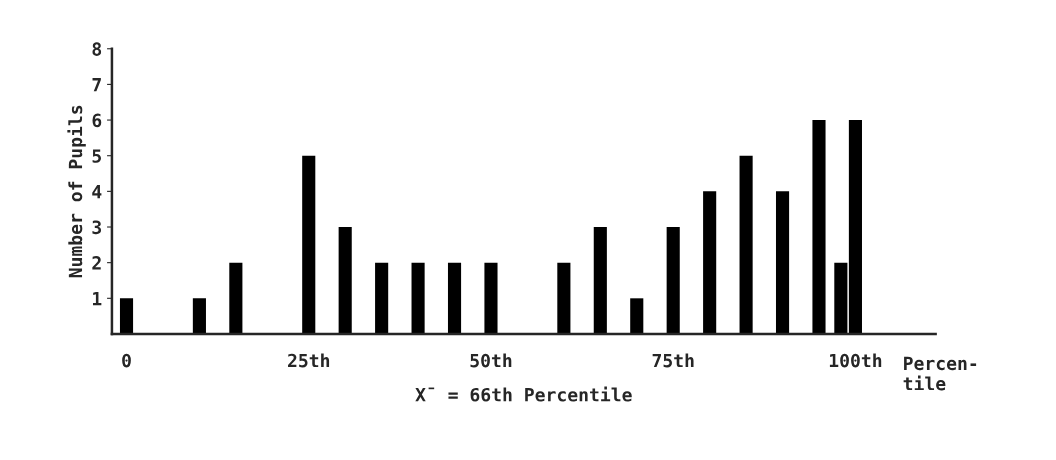  What do you see at coordinates (97, 299) in the screenshot?
I see `y-tick-label: 1` at bounding box center [97, 299].